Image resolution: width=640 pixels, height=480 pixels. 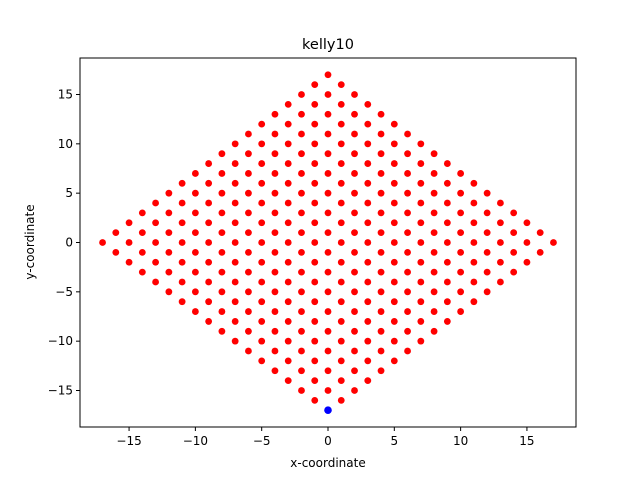 What do you see at coordinates (328, 441) in the screenshot?
I see `x-tick-label: 0` at bounding box center [328, 441].